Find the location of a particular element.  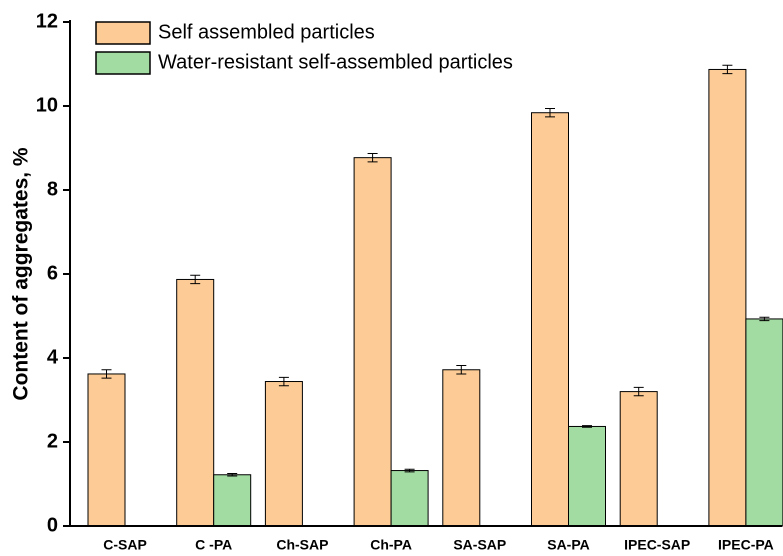

y-tick-label: 4 is located at coordinates (53, 357).